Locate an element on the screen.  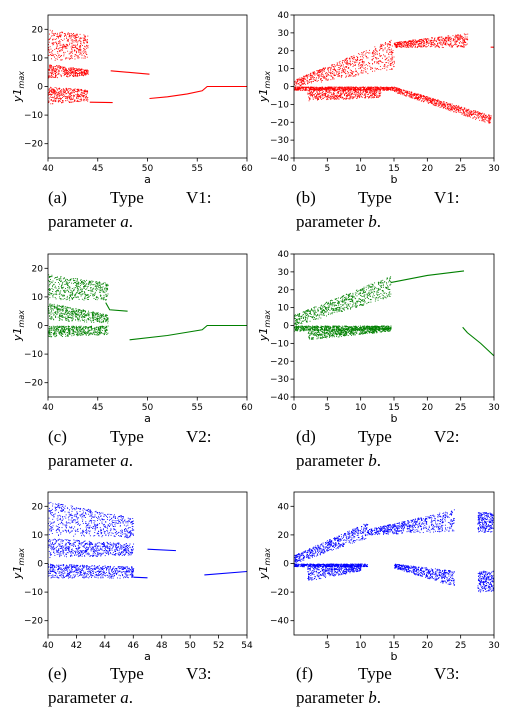
scatter-band is located at coordinates (68, 95).